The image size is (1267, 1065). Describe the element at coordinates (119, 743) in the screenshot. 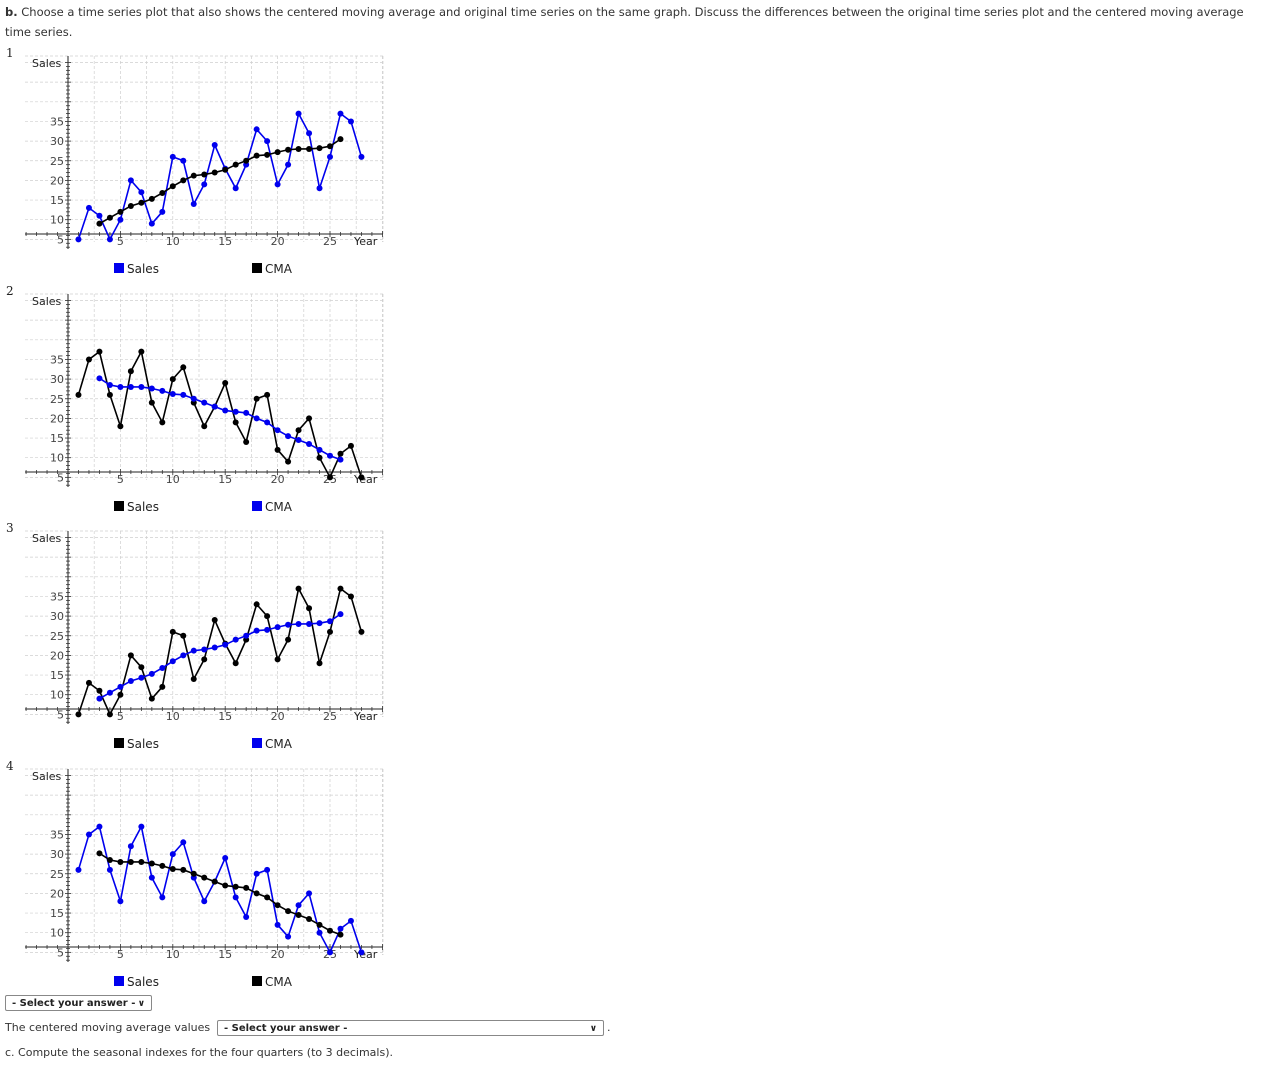

I see `legend-swatch` at that location.